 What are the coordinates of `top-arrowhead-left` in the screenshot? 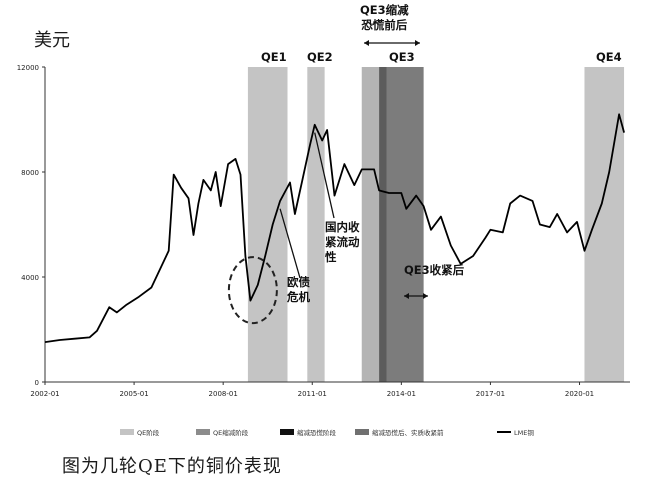 It's located at (366, 43).